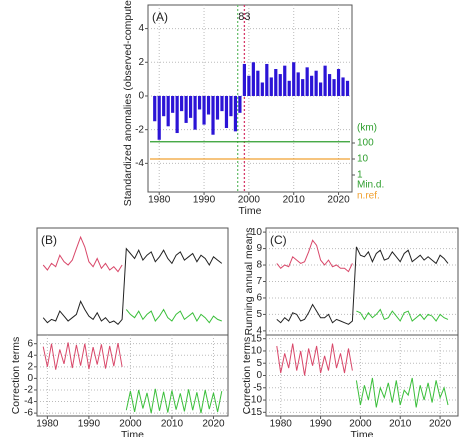 This screenshot has width=474, height=437. What do you see at coordinates (370, 185) in the screenshot?
I see `reference-label: Min.d.` at bounding box center [370, 185].